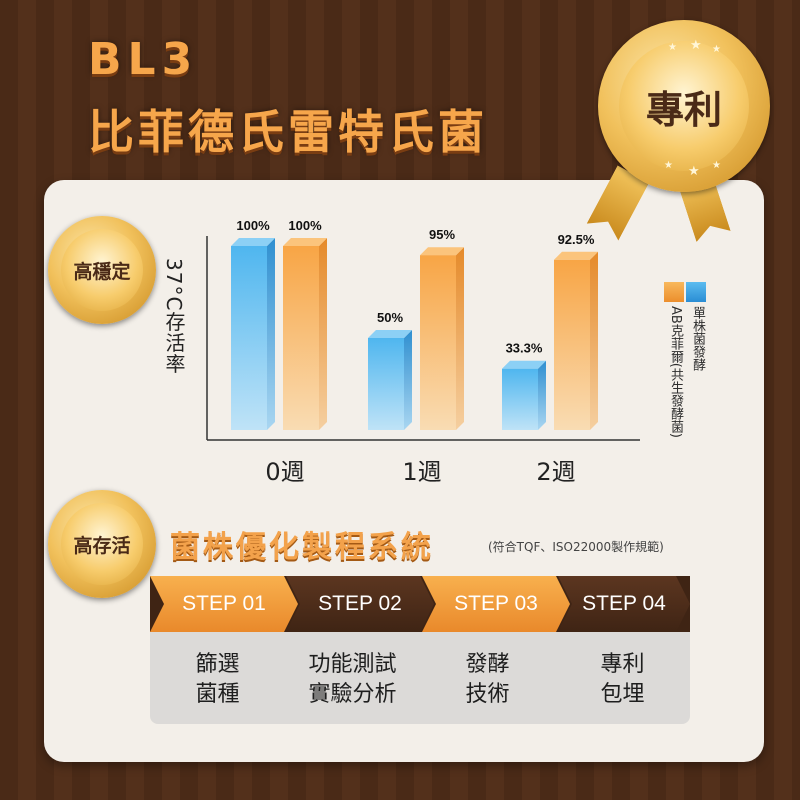  Describe the element at coordinates (686, 372) in the screenshot. I see `chart-legend: AB克菲爾(共生發酵菌) 單株菌發酵` at that location.